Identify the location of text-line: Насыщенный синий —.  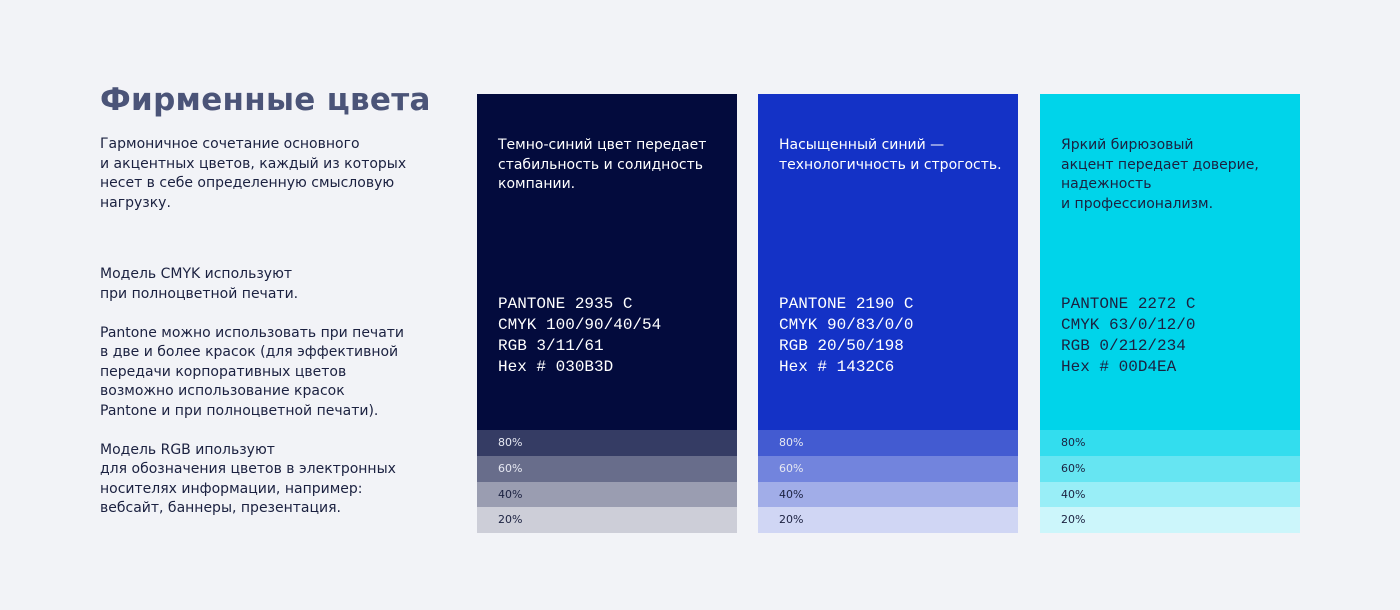
(862, 145).